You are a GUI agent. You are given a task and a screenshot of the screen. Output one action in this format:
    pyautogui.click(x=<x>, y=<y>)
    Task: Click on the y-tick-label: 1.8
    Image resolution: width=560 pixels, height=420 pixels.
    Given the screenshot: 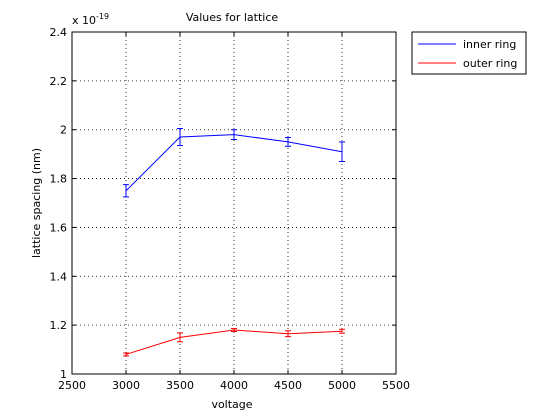 What is the action you would take?
    pyautogui.click(x=59, y=179)
    